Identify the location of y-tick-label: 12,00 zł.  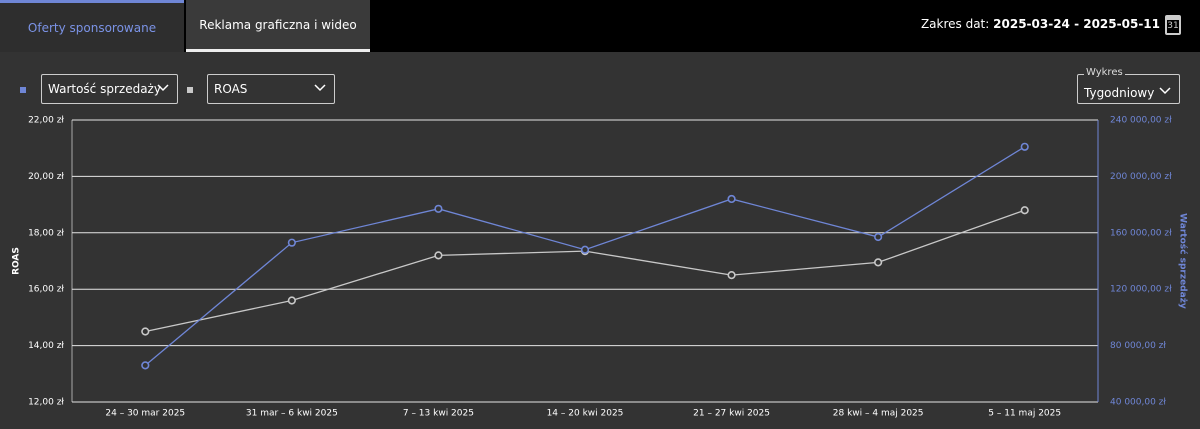
(46, 403).